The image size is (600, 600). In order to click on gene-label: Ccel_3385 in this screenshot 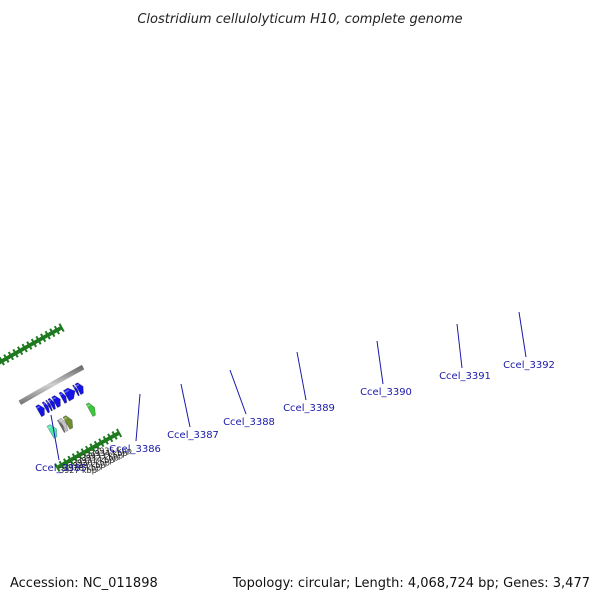, I will do `click(61, 468)`.